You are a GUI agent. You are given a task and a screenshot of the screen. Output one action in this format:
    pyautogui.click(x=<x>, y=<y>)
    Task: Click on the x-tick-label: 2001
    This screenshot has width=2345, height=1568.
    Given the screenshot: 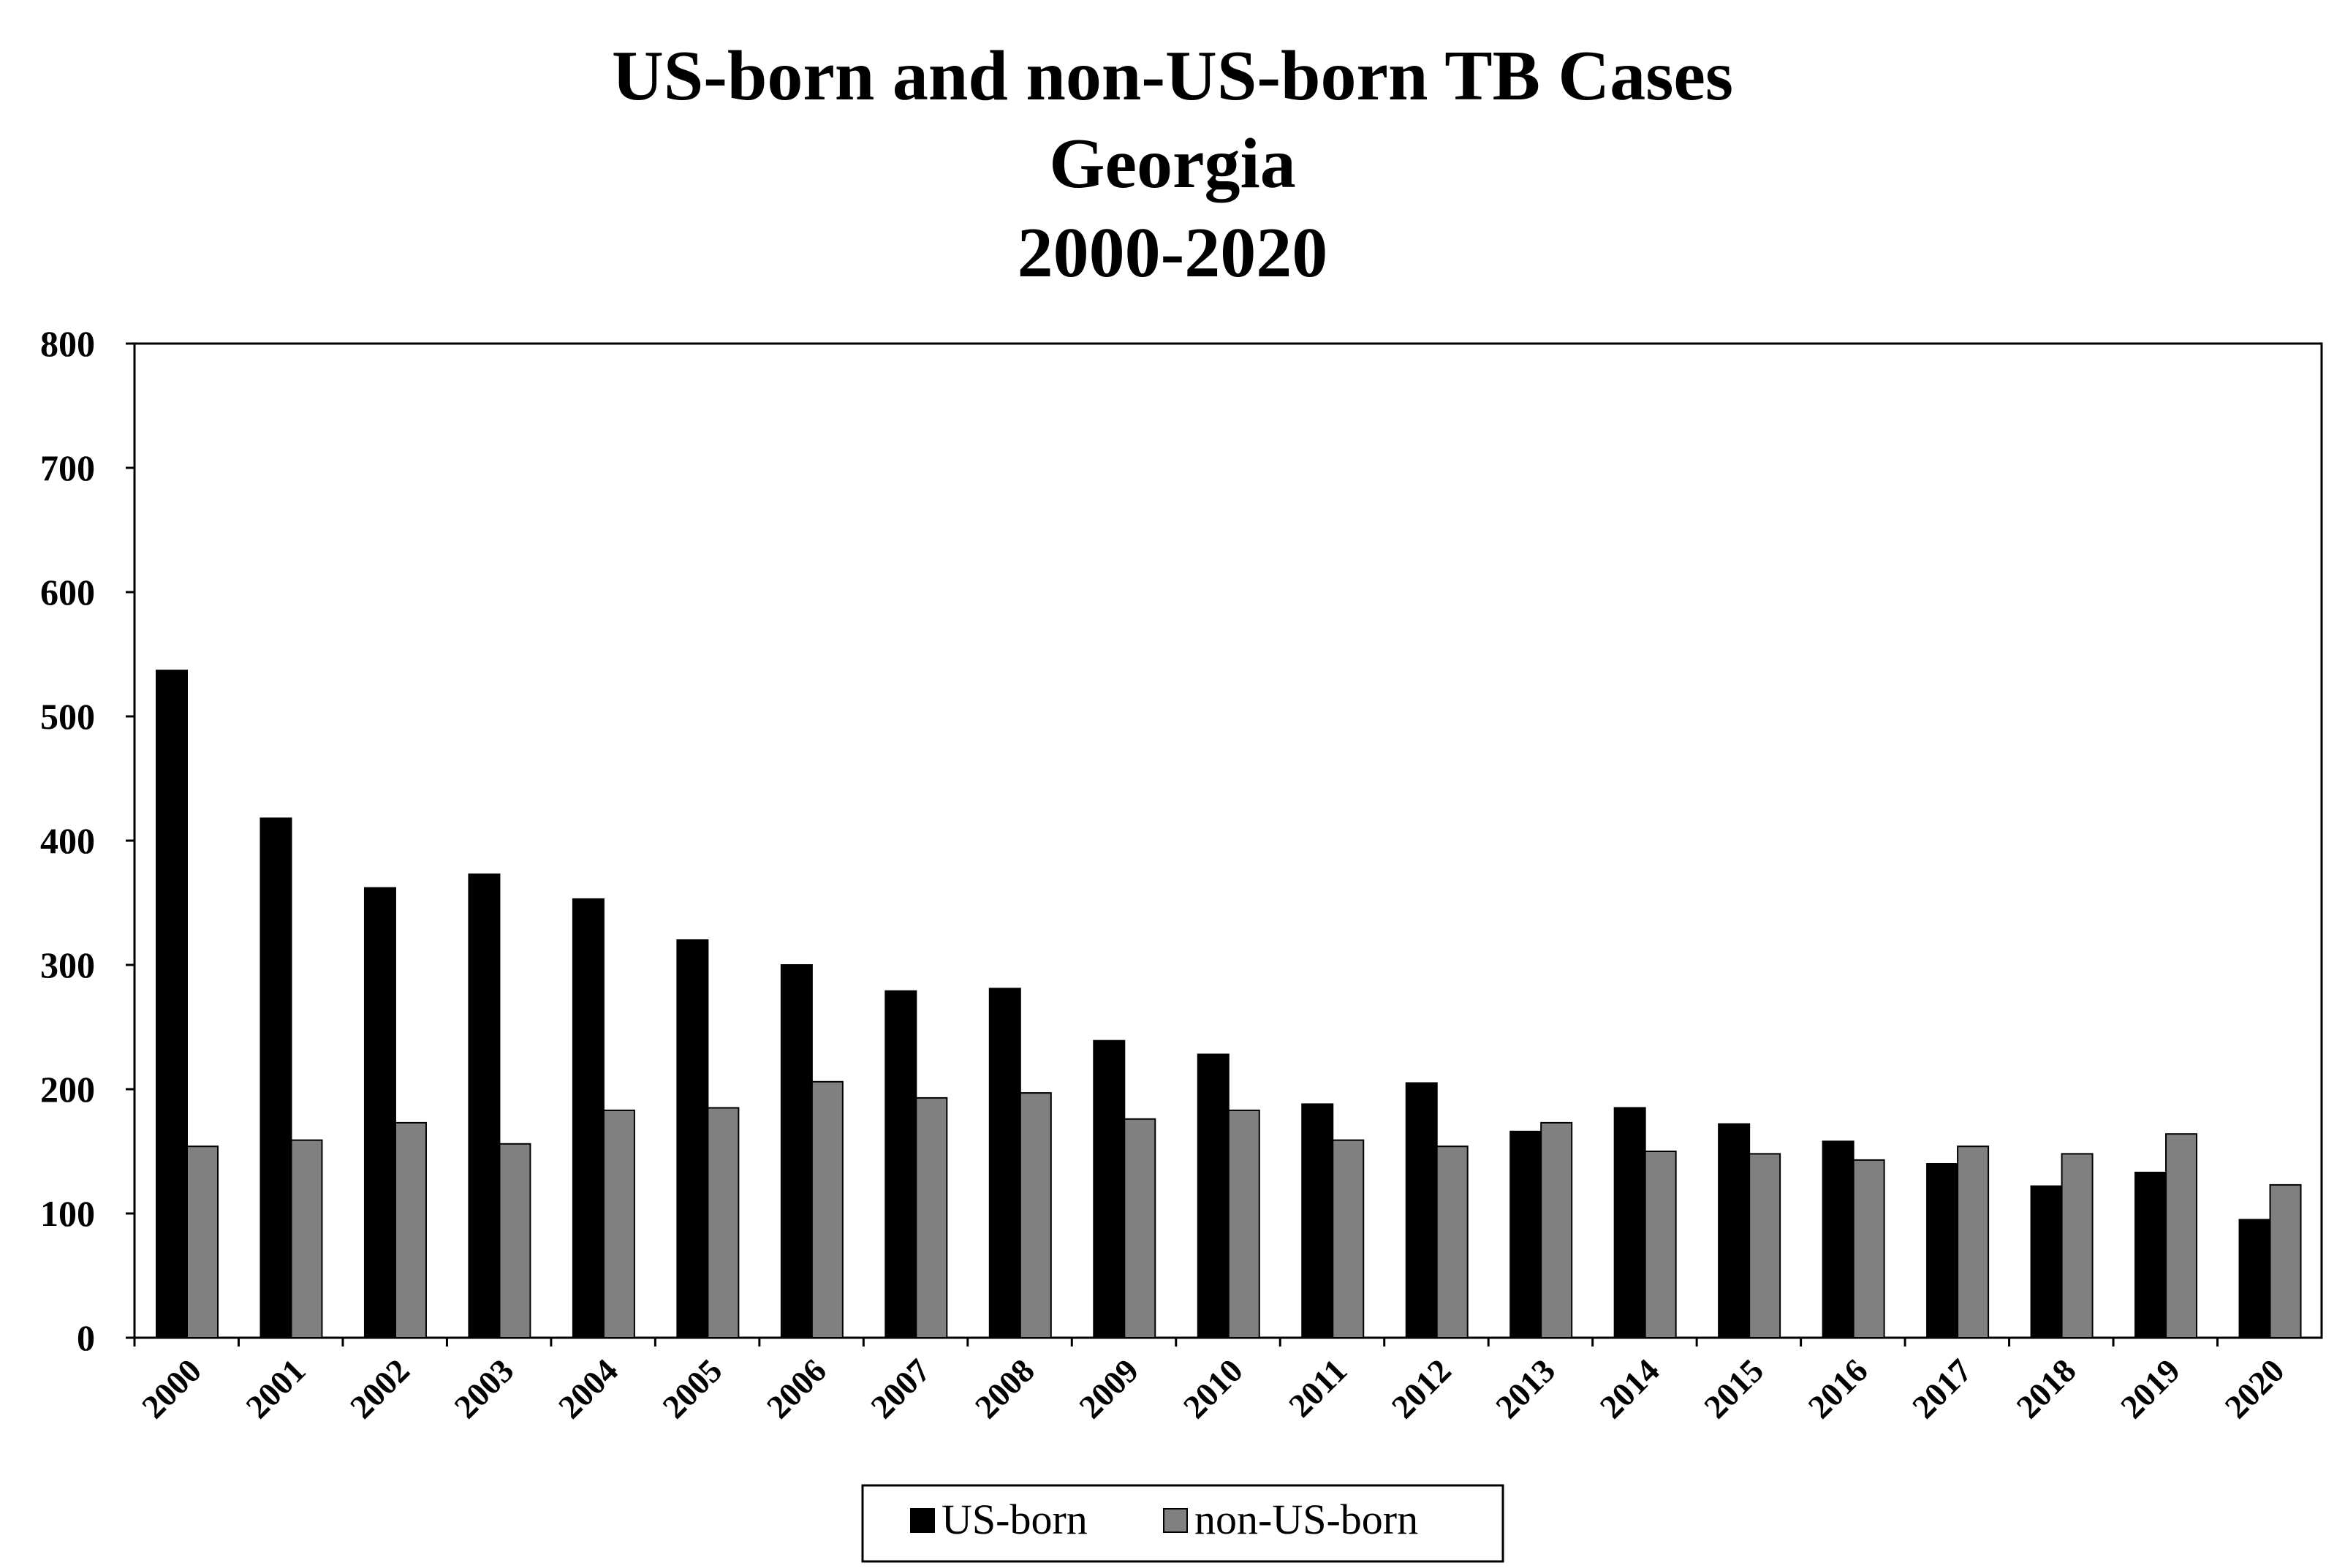 What is the action you would take?
    pyautogui.click(x=275, y=1389)
    